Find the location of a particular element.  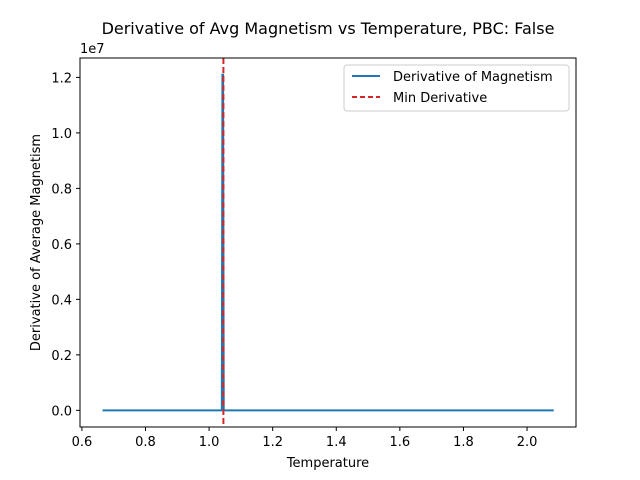

y-tick-label: 0.2 is located at coordinates (61, 356).